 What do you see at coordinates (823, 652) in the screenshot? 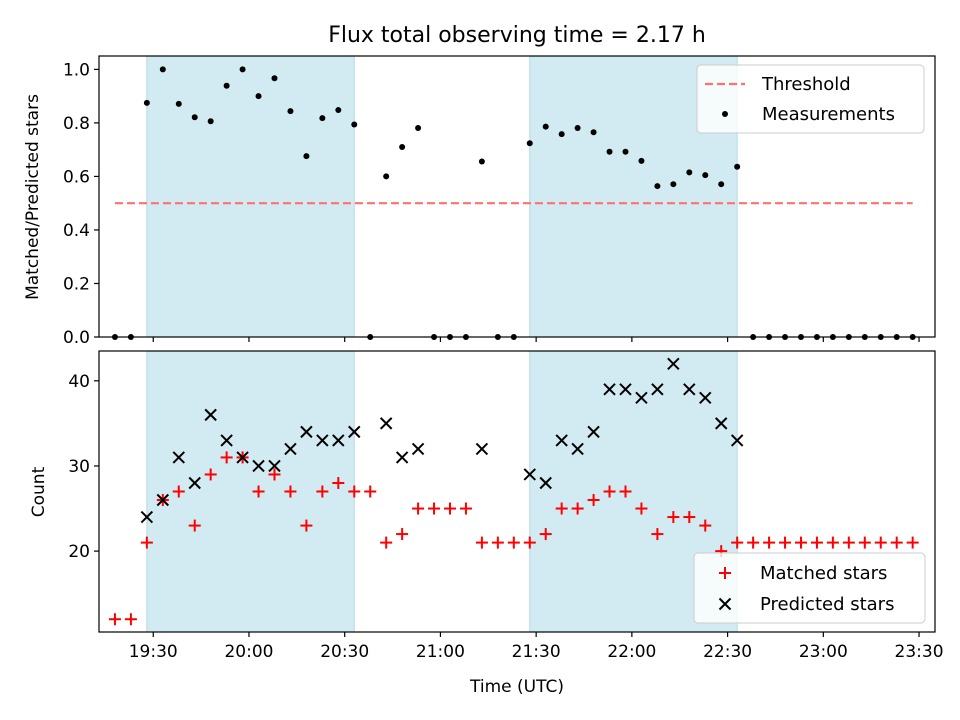
I see `x-tick-label: 23:00` at bounding box center [823, 652].